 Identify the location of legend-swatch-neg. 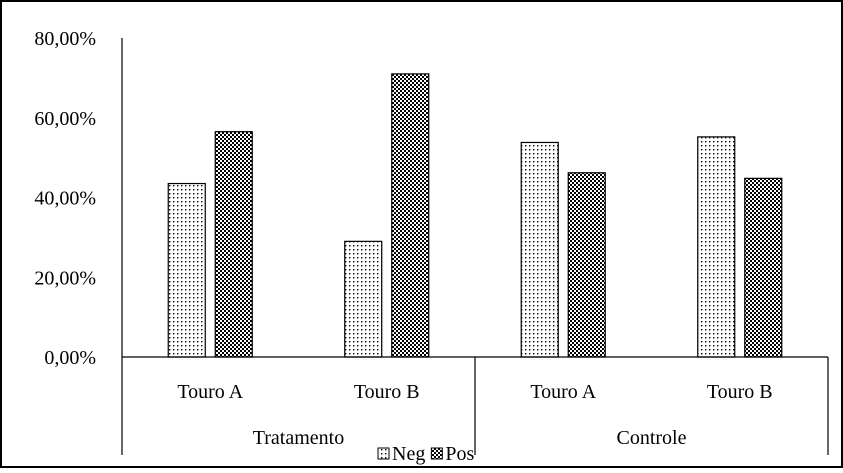
(383, 453).